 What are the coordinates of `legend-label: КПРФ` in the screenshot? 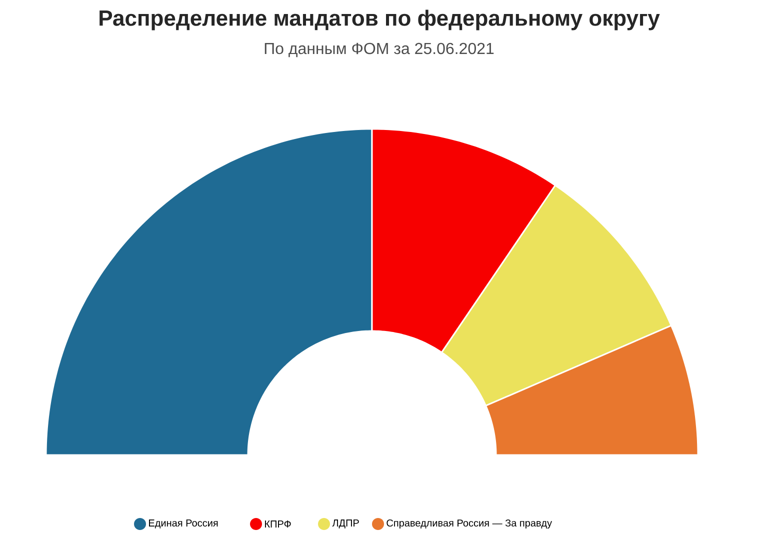 It's located at (278, 524).